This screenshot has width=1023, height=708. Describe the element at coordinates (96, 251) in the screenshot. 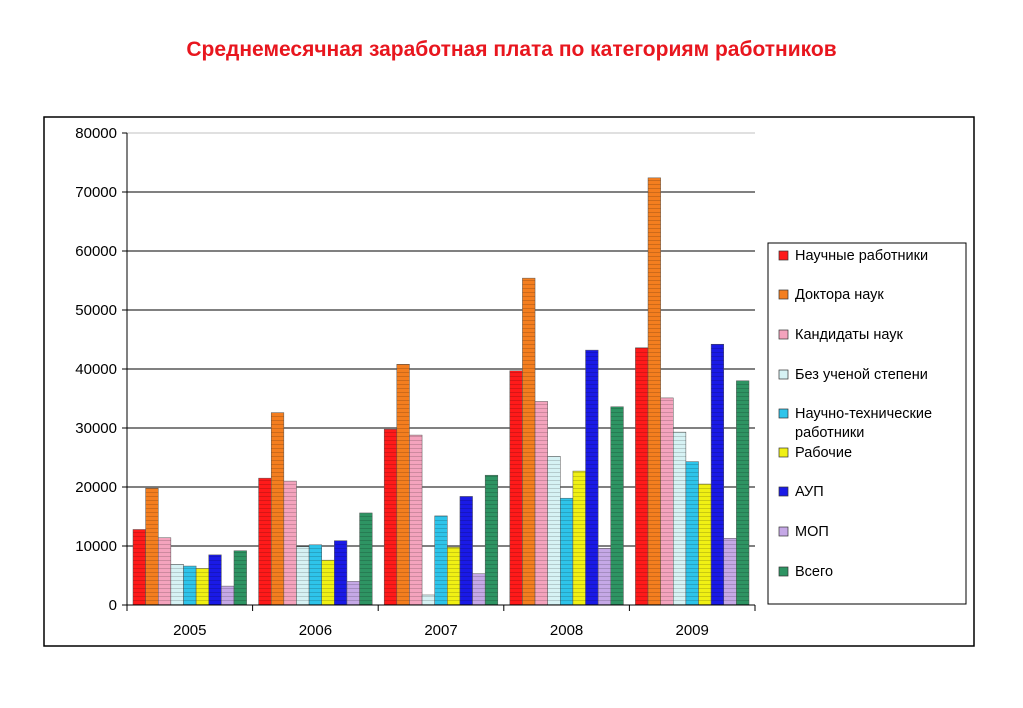

I see `y-tick-label: 60000` at that location.